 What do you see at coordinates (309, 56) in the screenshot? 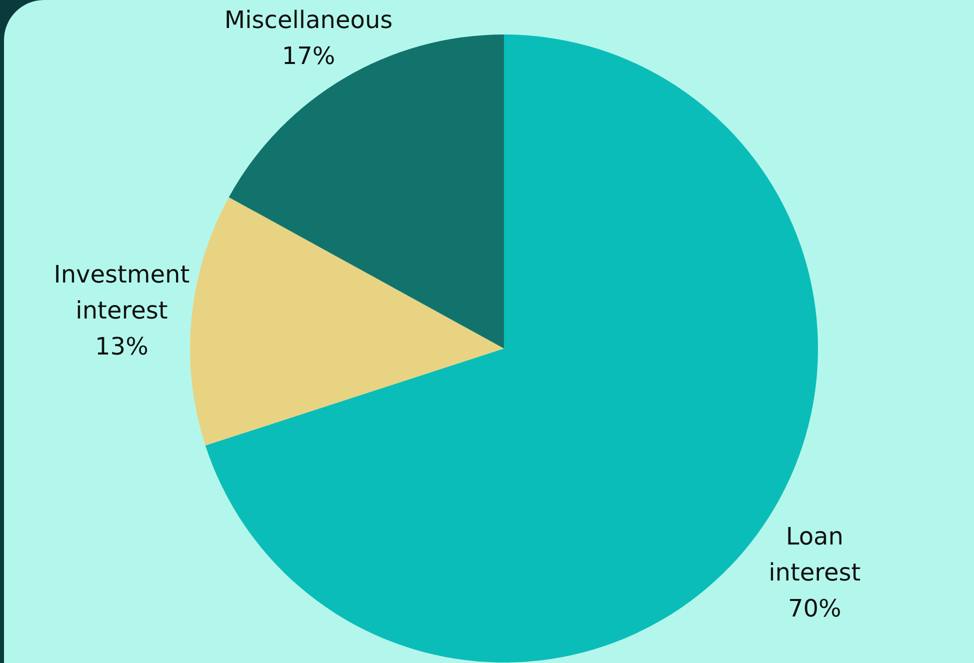
I see `data-label: 17%` at bounding box center [309, 56].